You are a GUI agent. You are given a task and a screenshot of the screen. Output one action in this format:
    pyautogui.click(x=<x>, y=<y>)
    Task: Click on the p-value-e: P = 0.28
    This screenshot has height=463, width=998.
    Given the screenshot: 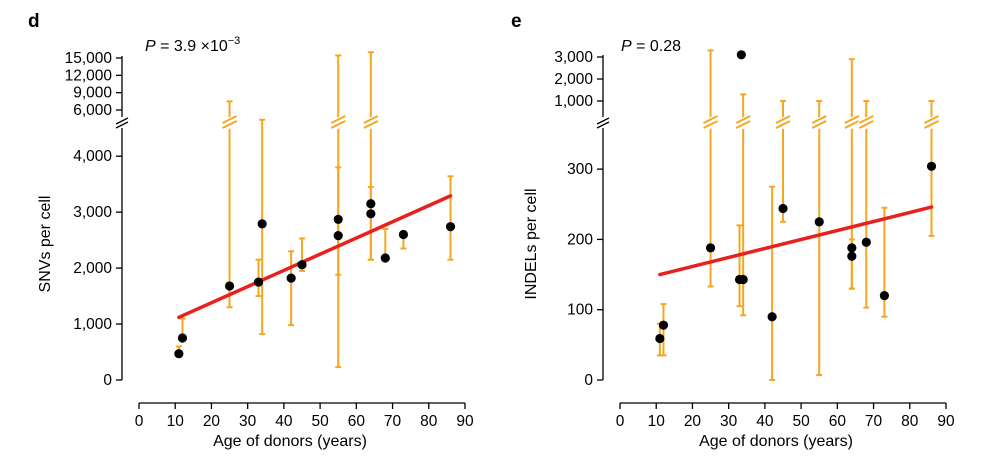 What is the action you would take?
    pyautogui.click(x=651, y=46)
    